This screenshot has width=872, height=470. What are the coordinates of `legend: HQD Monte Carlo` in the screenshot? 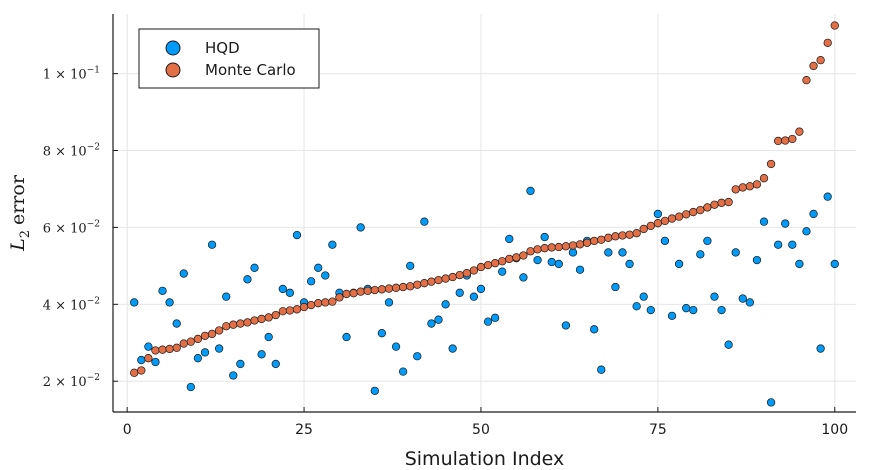 It's located at (229, 58).